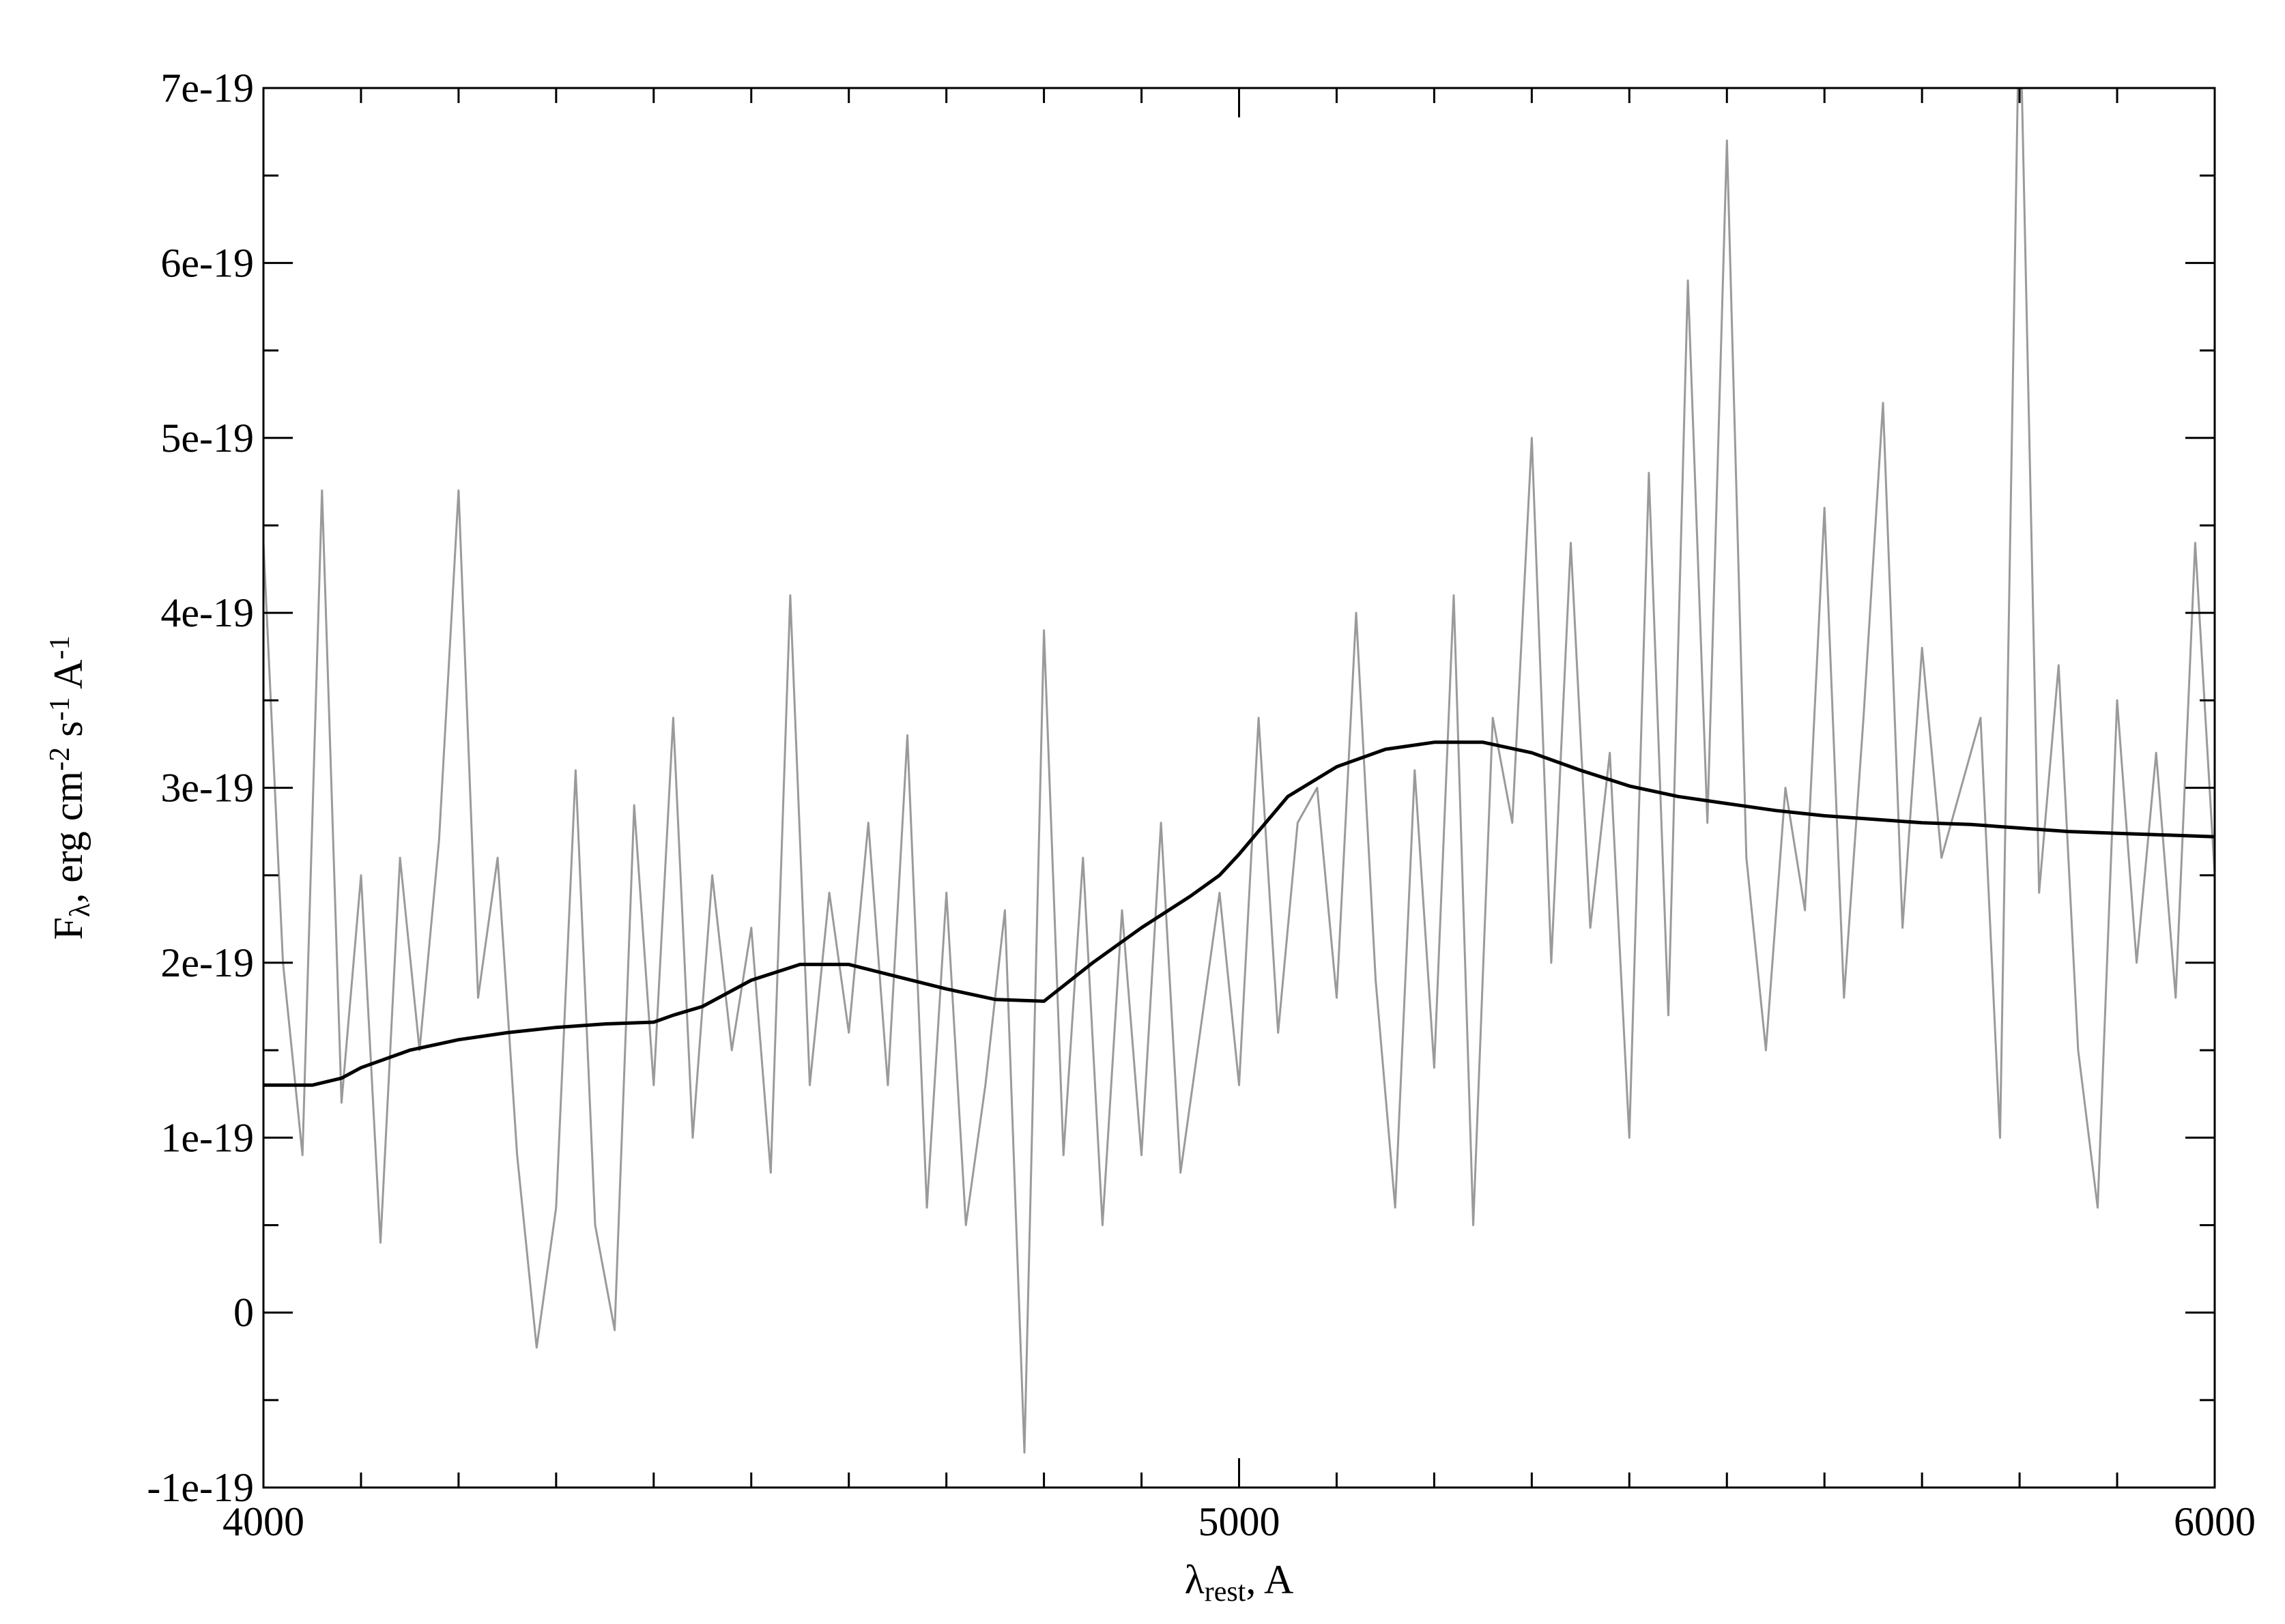 This screenshot has height=1624, width=2285. I want to click on x-axis-label-part: , A, so click(1270, 1579).